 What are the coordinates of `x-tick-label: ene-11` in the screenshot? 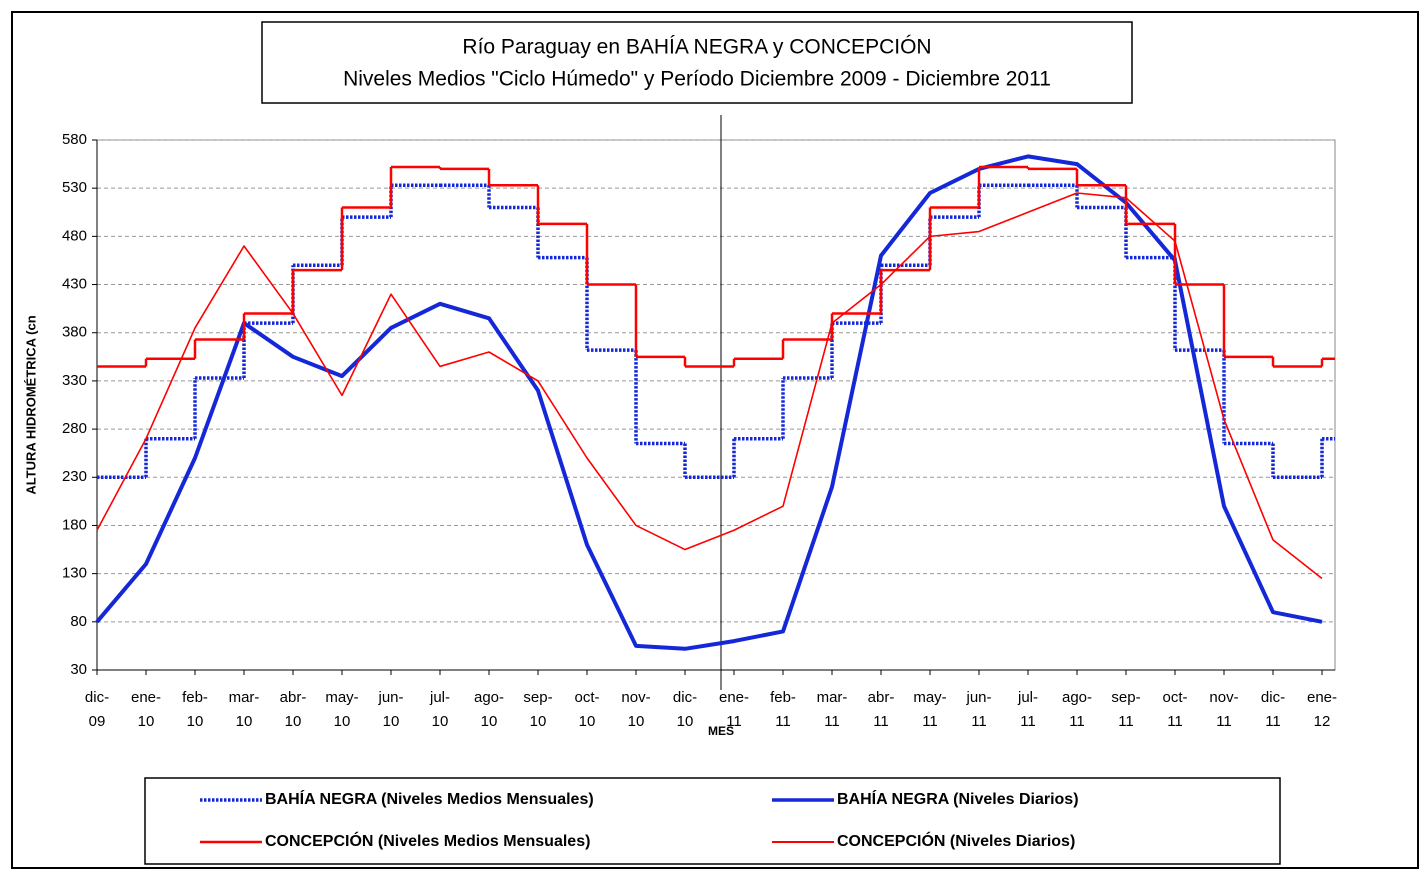 It's located at (734, 709).